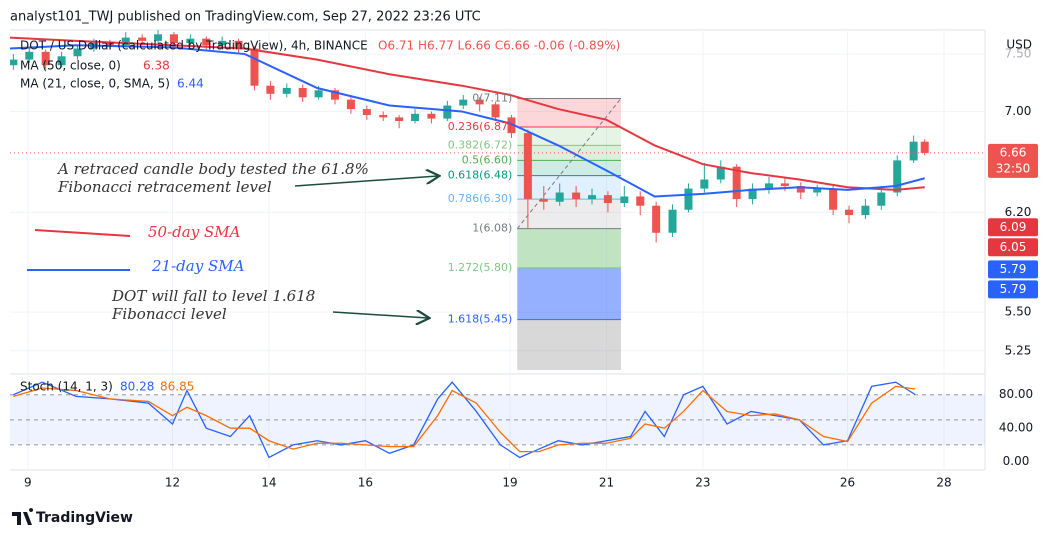 This screenshot has height=536, width=1052. What do you see at coordinates (177, 387) in the screenshot?
I see `stoch-d-value: 86.85` at bounding box center [177, 387].